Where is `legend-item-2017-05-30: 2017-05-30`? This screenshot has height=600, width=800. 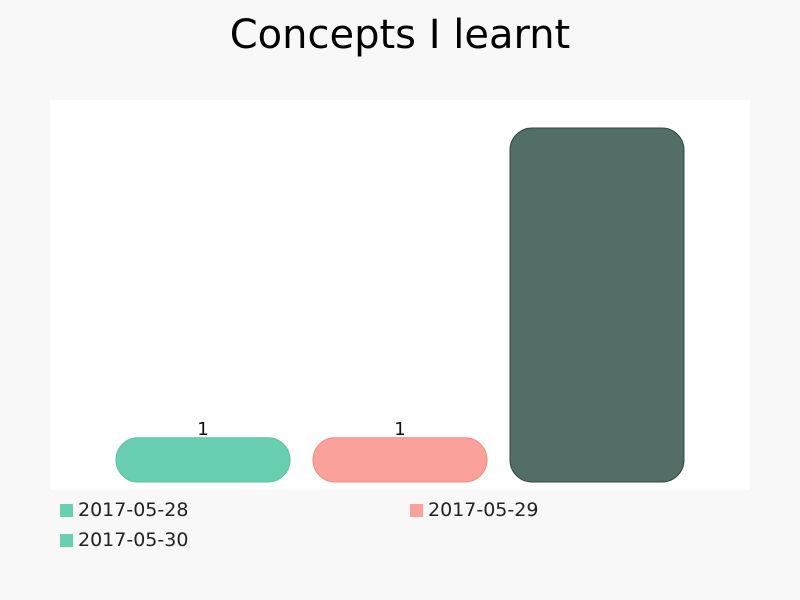
legend-item-2017-05-30: 2017-05-30 is located at coordinates (124, 540).